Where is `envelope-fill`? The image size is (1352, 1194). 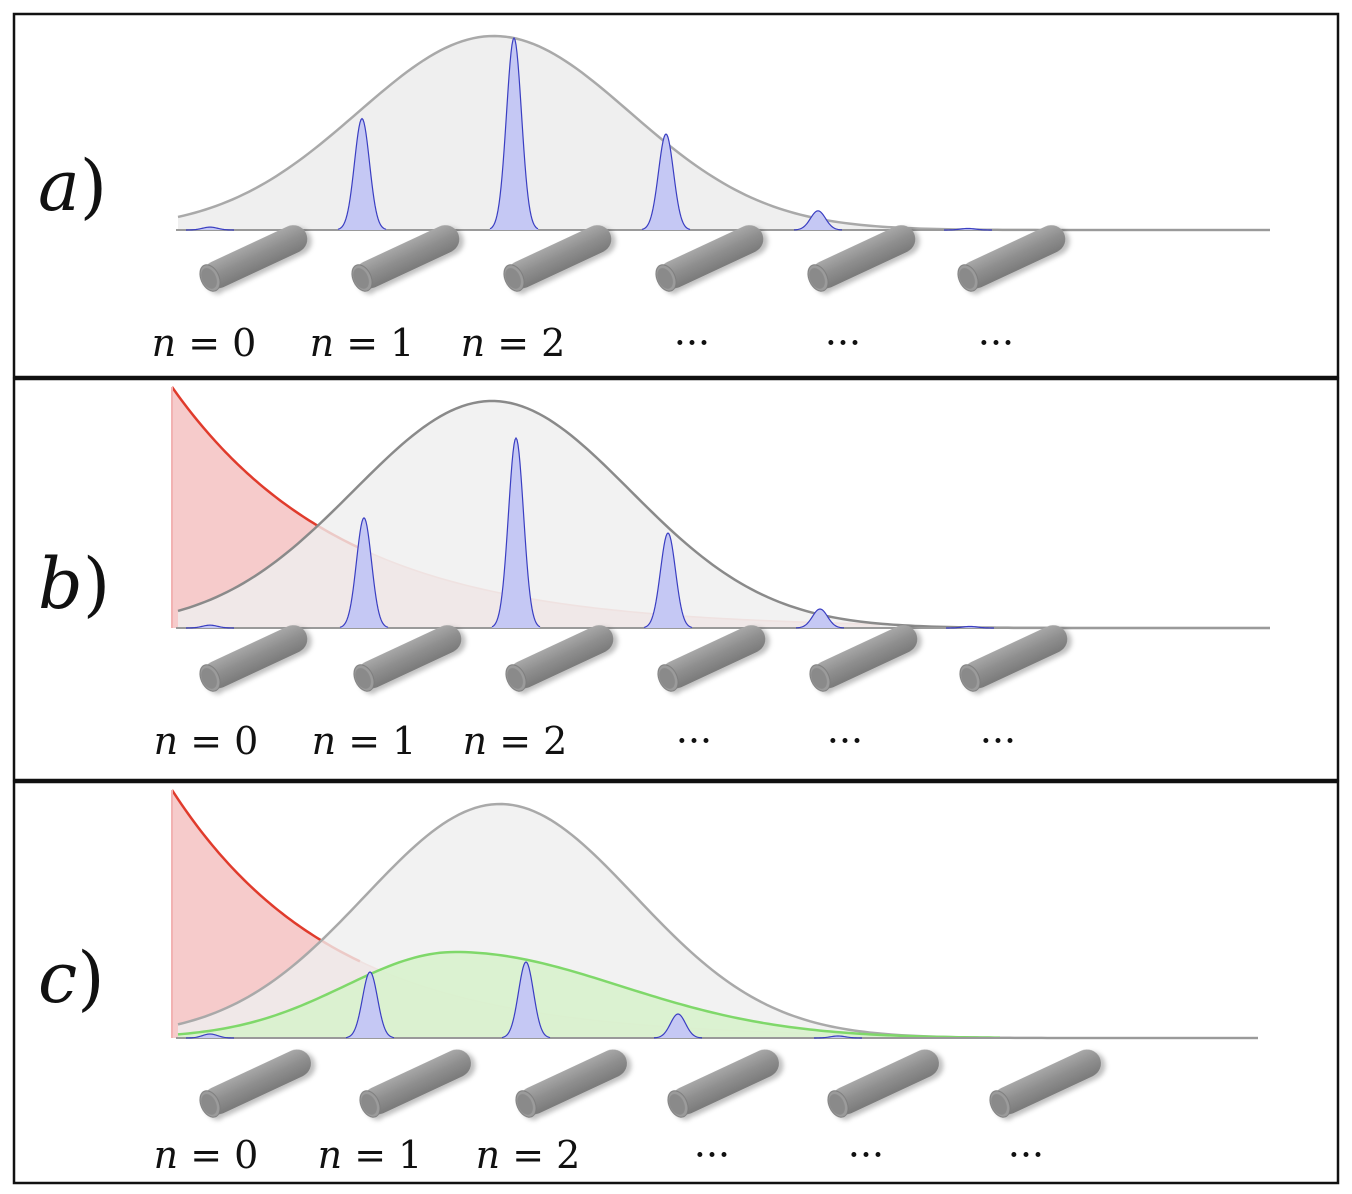 envelope-fill is located at coordinates (724, 133).